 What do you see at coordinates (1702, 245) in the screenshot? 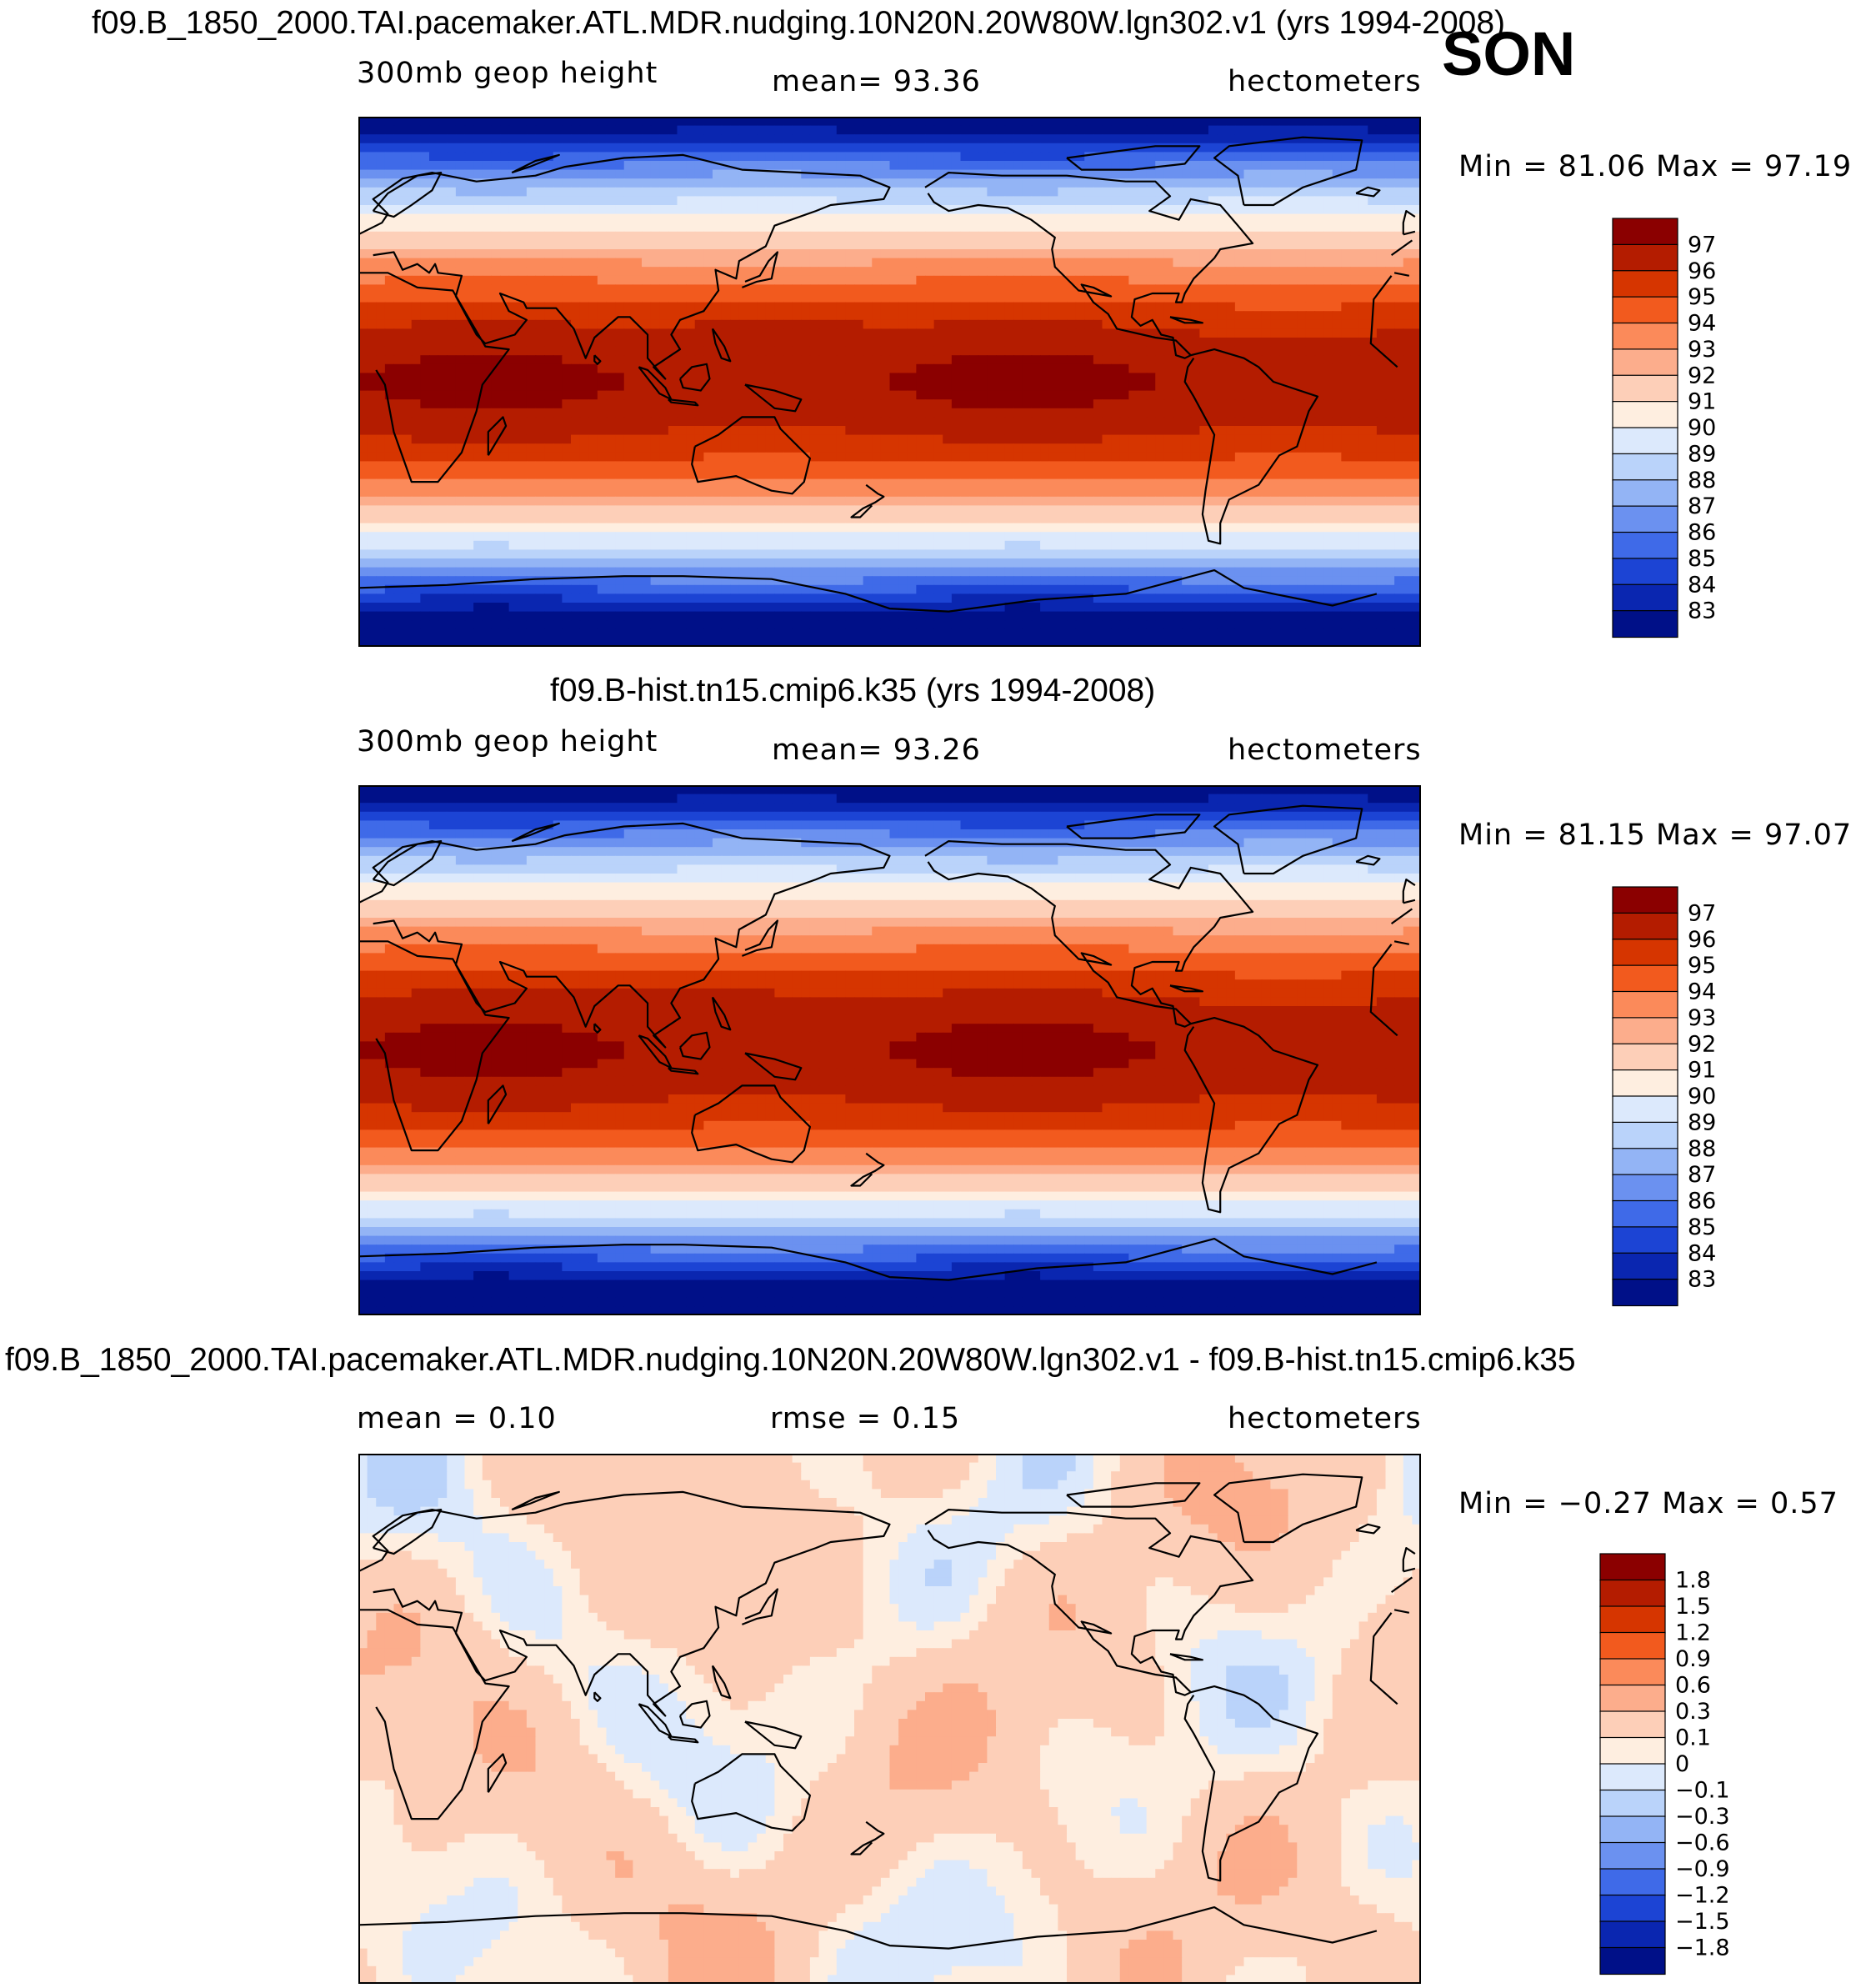
I see `colorbar-tick-label: 97` at bounding box center [1702, 245].